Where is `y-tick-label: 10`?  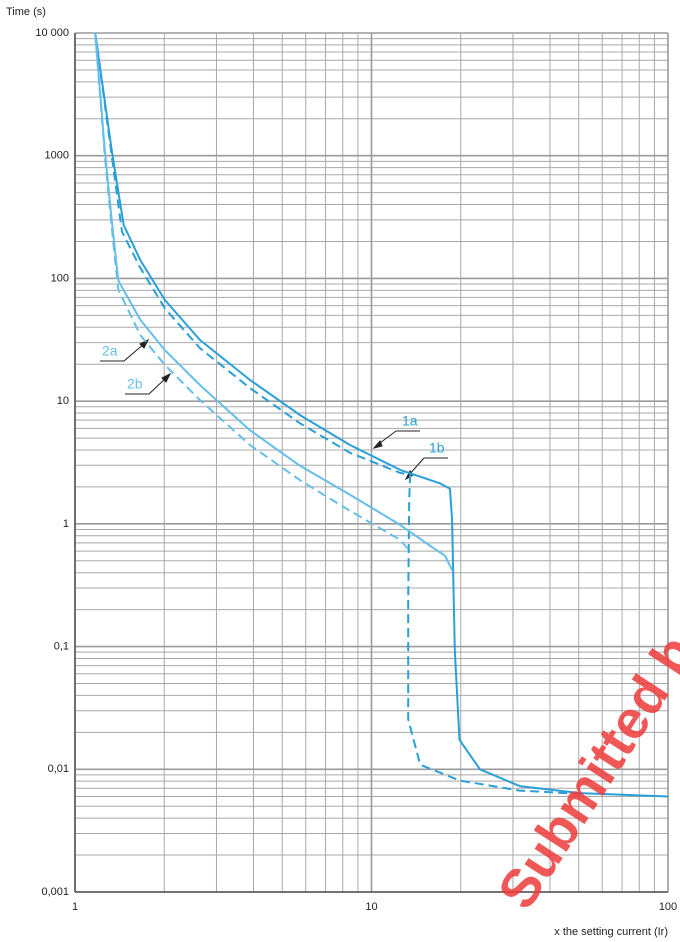
y-tick-label: 10 is located at coordinates (63, 401).